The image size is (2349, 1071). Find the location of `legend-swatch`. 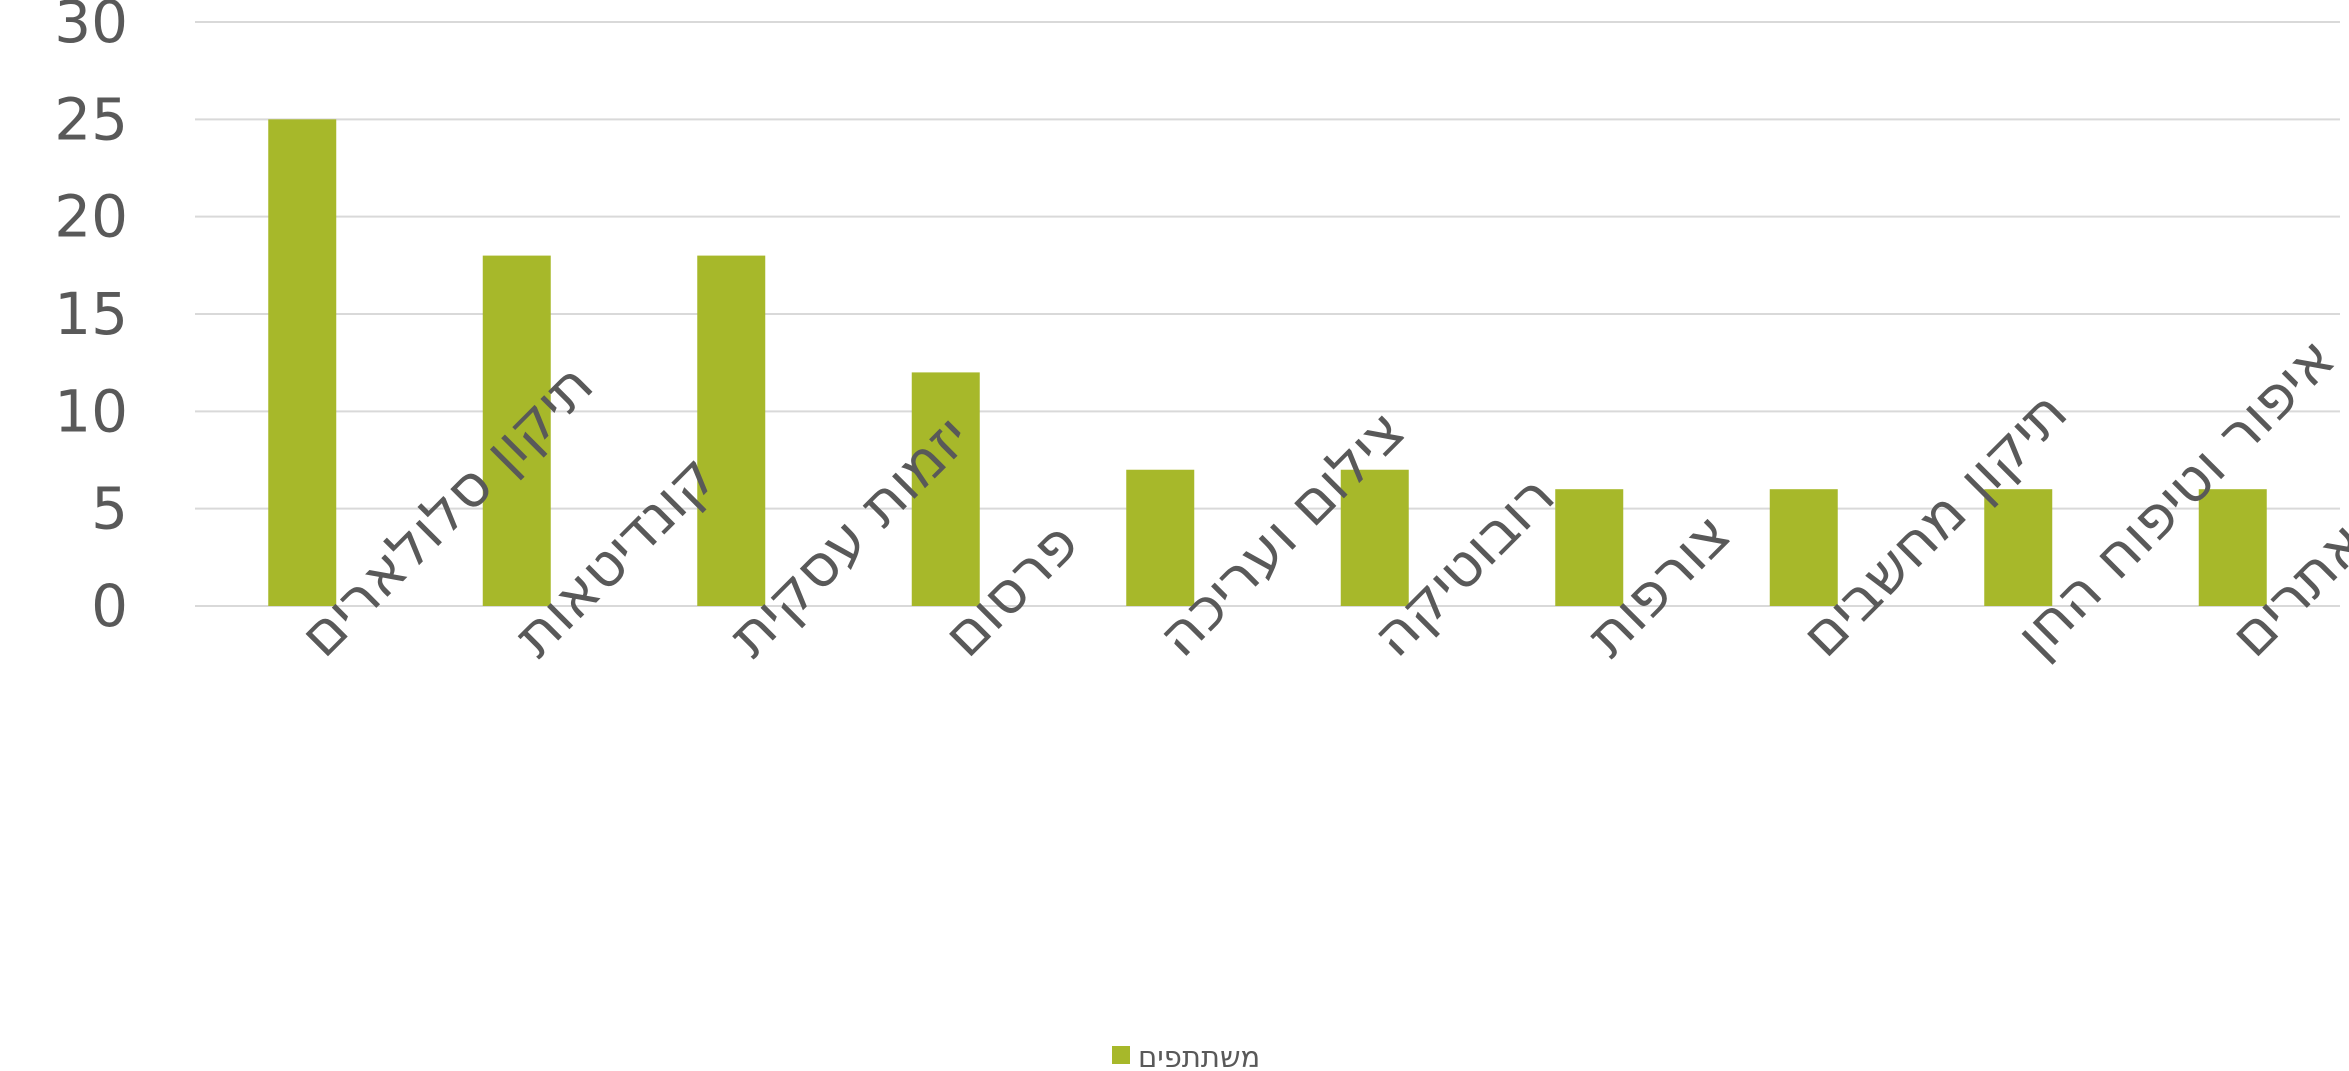

legend-swatch is located at coordinates (1121, 1055).